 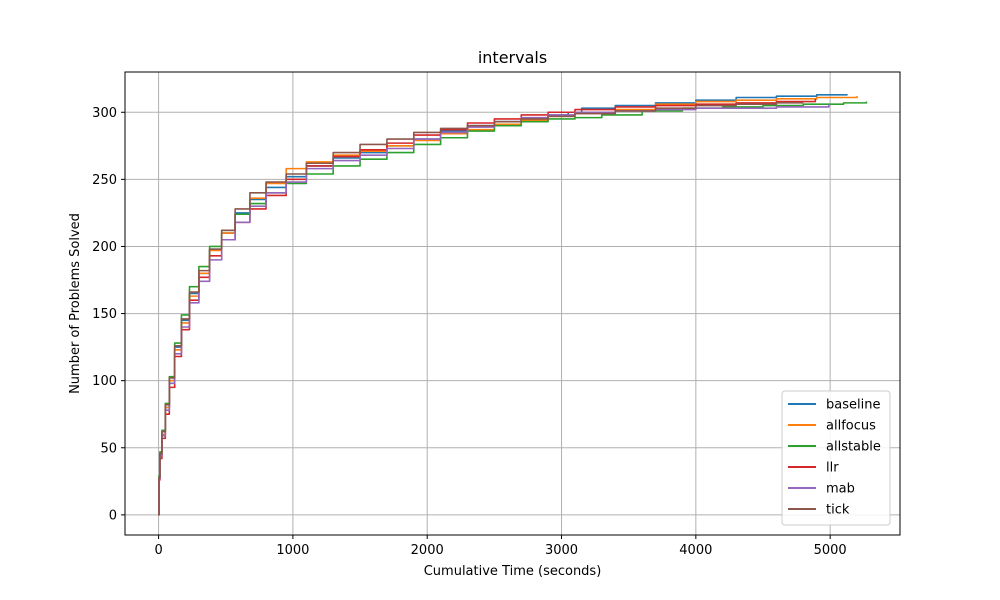 I want to click on x-axis-label: Cumulative Time (seconds), so click(x=513, y=571).